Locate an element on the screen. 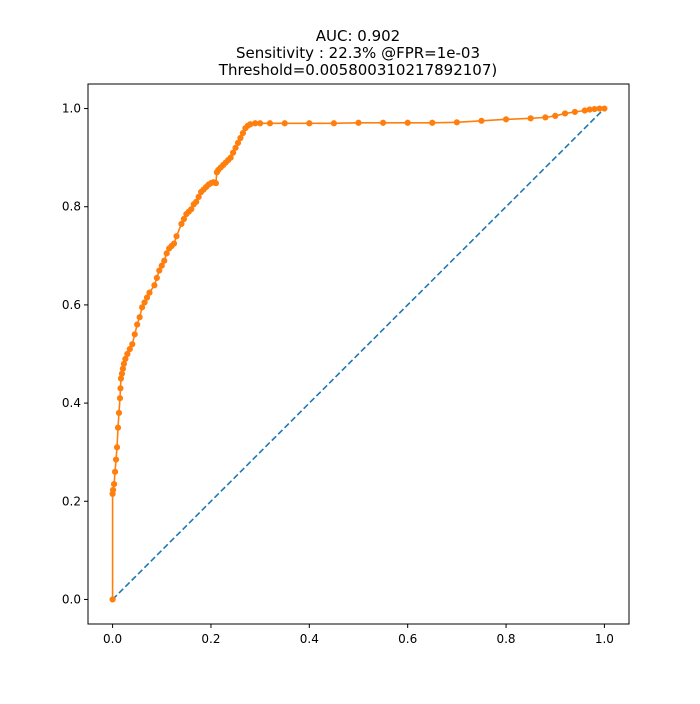  y-tick-label: 1.0 is located at coordinates (71, 109).